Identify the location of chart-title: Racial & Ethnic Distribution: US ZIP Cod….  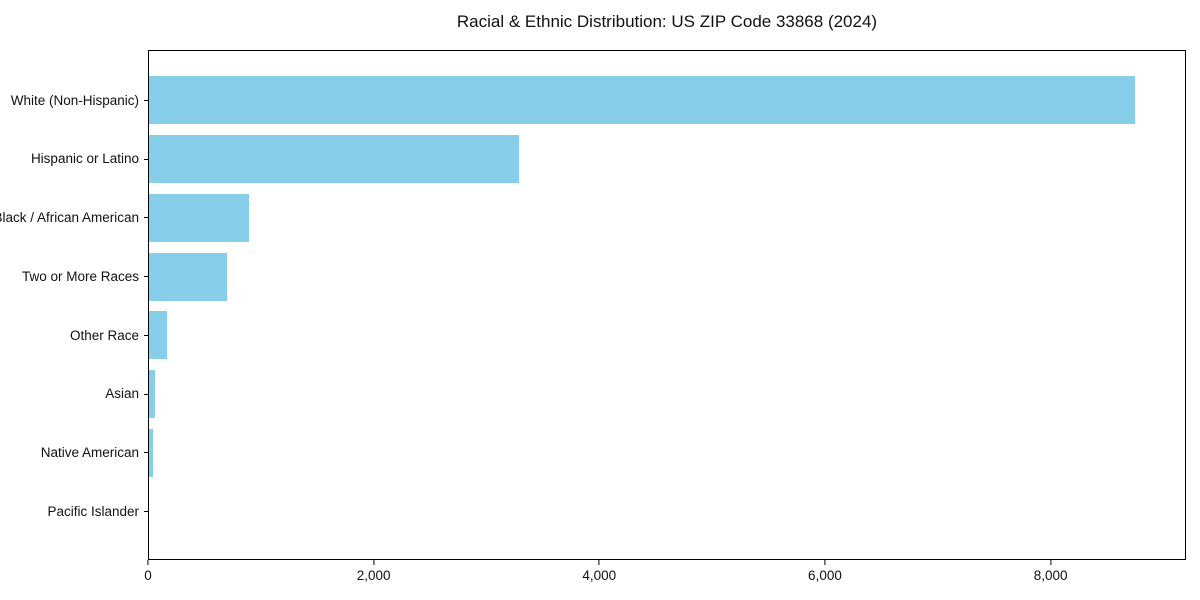
(667, 21).